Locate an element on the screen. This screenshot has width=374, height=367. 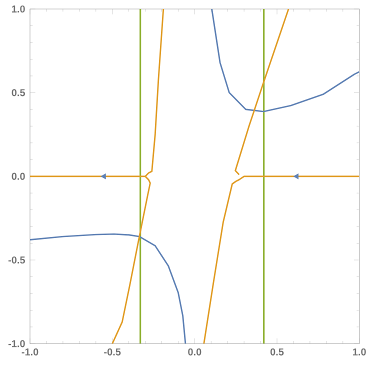
x-tick-label: 1.0 is located at coordinates (359, 352).